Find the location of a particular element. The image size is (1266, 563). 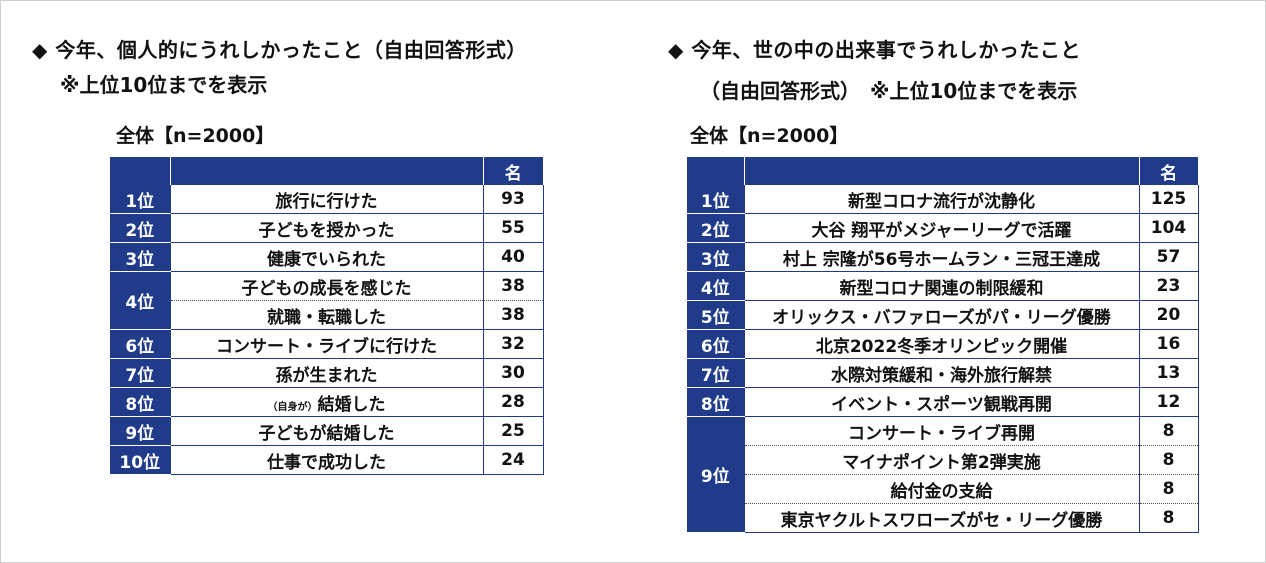

table-row: 8位 （自身が）結婚した 28 is located at coordinates (327, 402).